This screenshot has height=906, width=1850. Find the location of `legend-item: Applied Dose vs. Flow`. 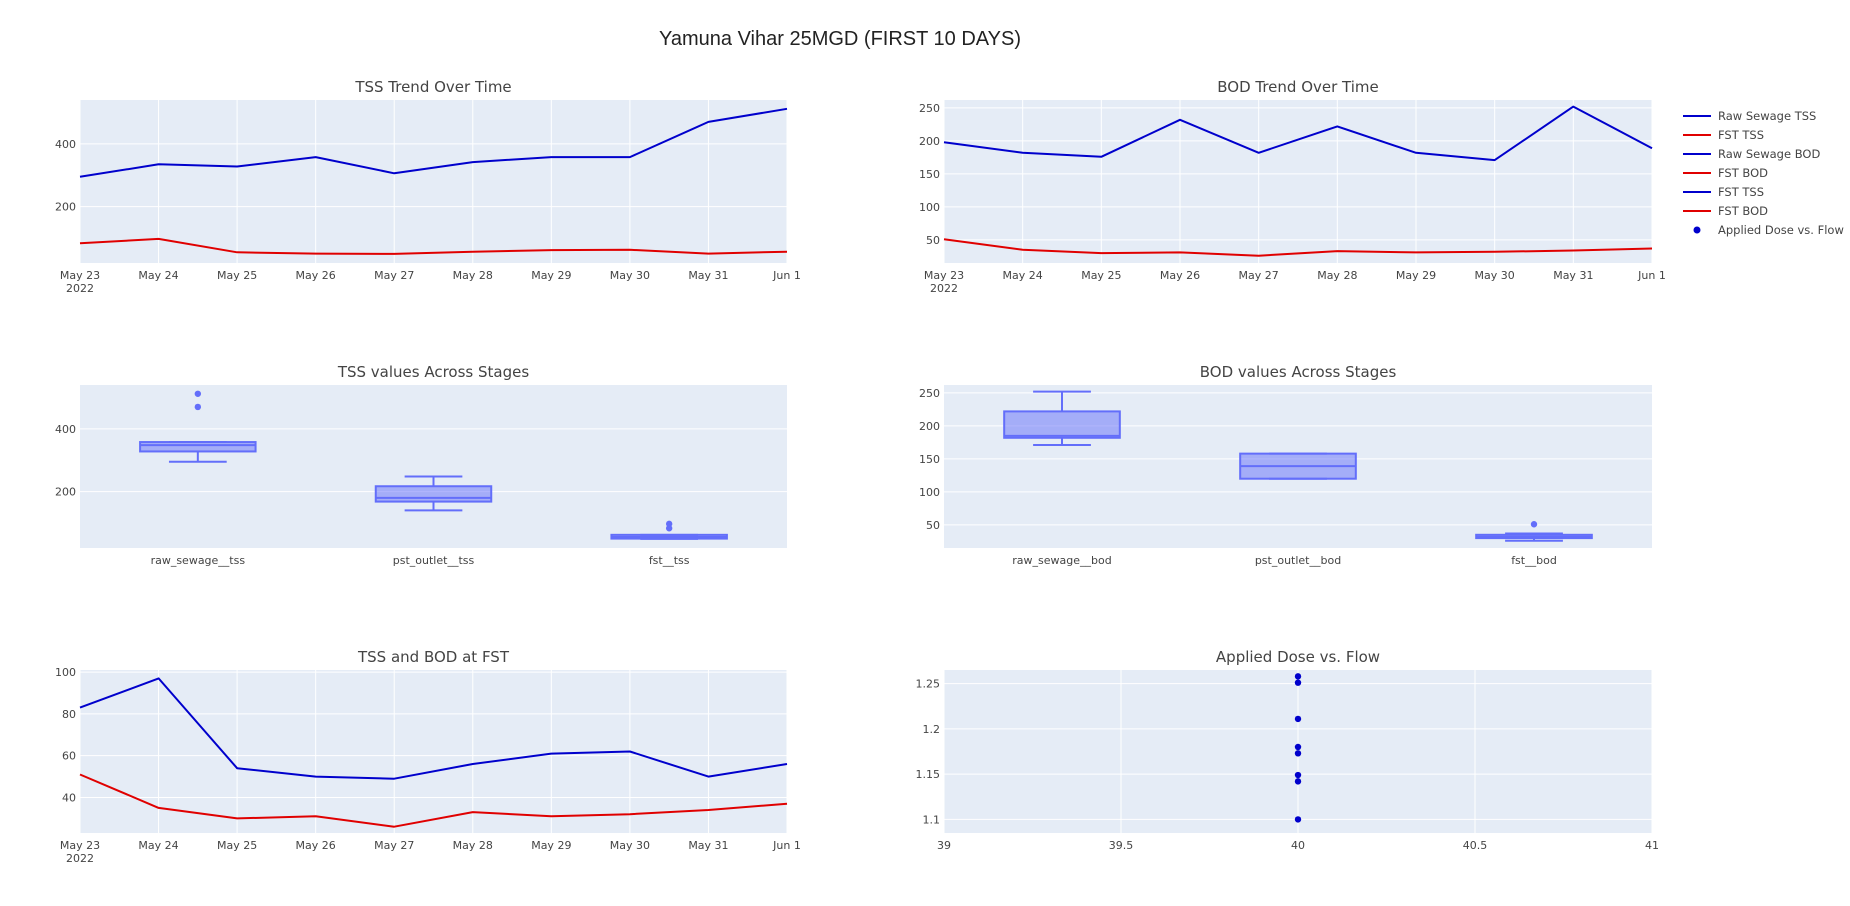

legend-item: Applied Dose vs. Flow is located at coordinates (1768, 230).